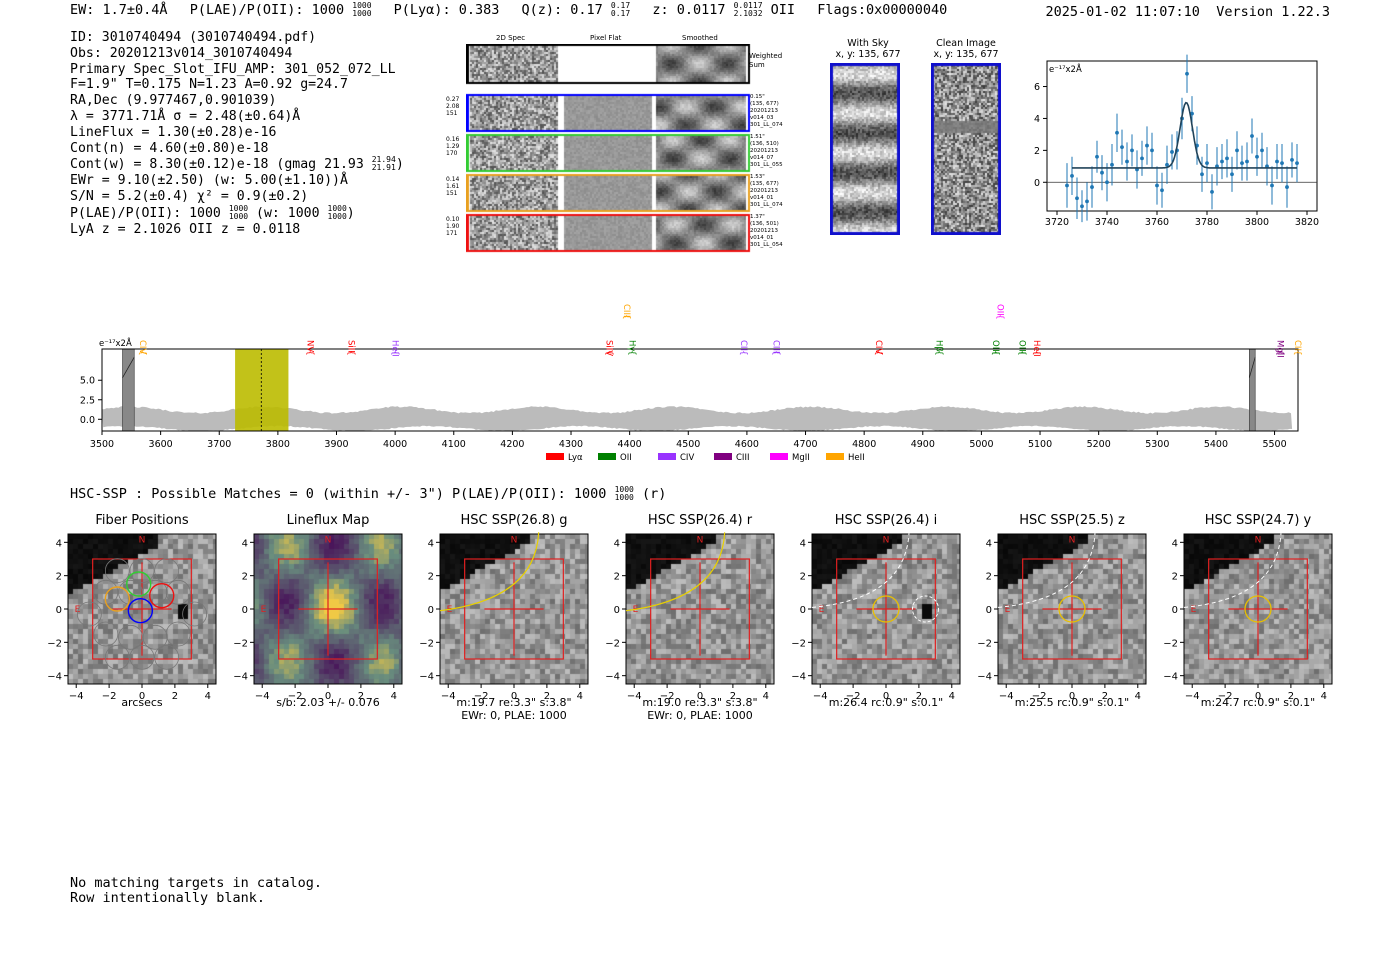  Describe the element at coordinates (575, 458) in the screenshot. I see `legend-label: Lyα` at that location.